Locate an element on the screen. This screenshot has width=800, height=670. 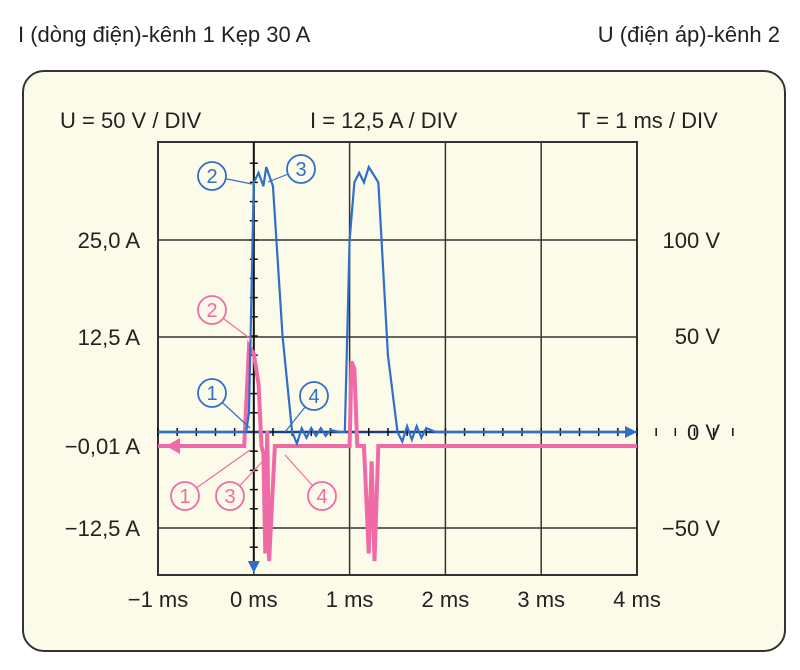
voltage-marker-3: 3 is located at coordinates (300, 170).